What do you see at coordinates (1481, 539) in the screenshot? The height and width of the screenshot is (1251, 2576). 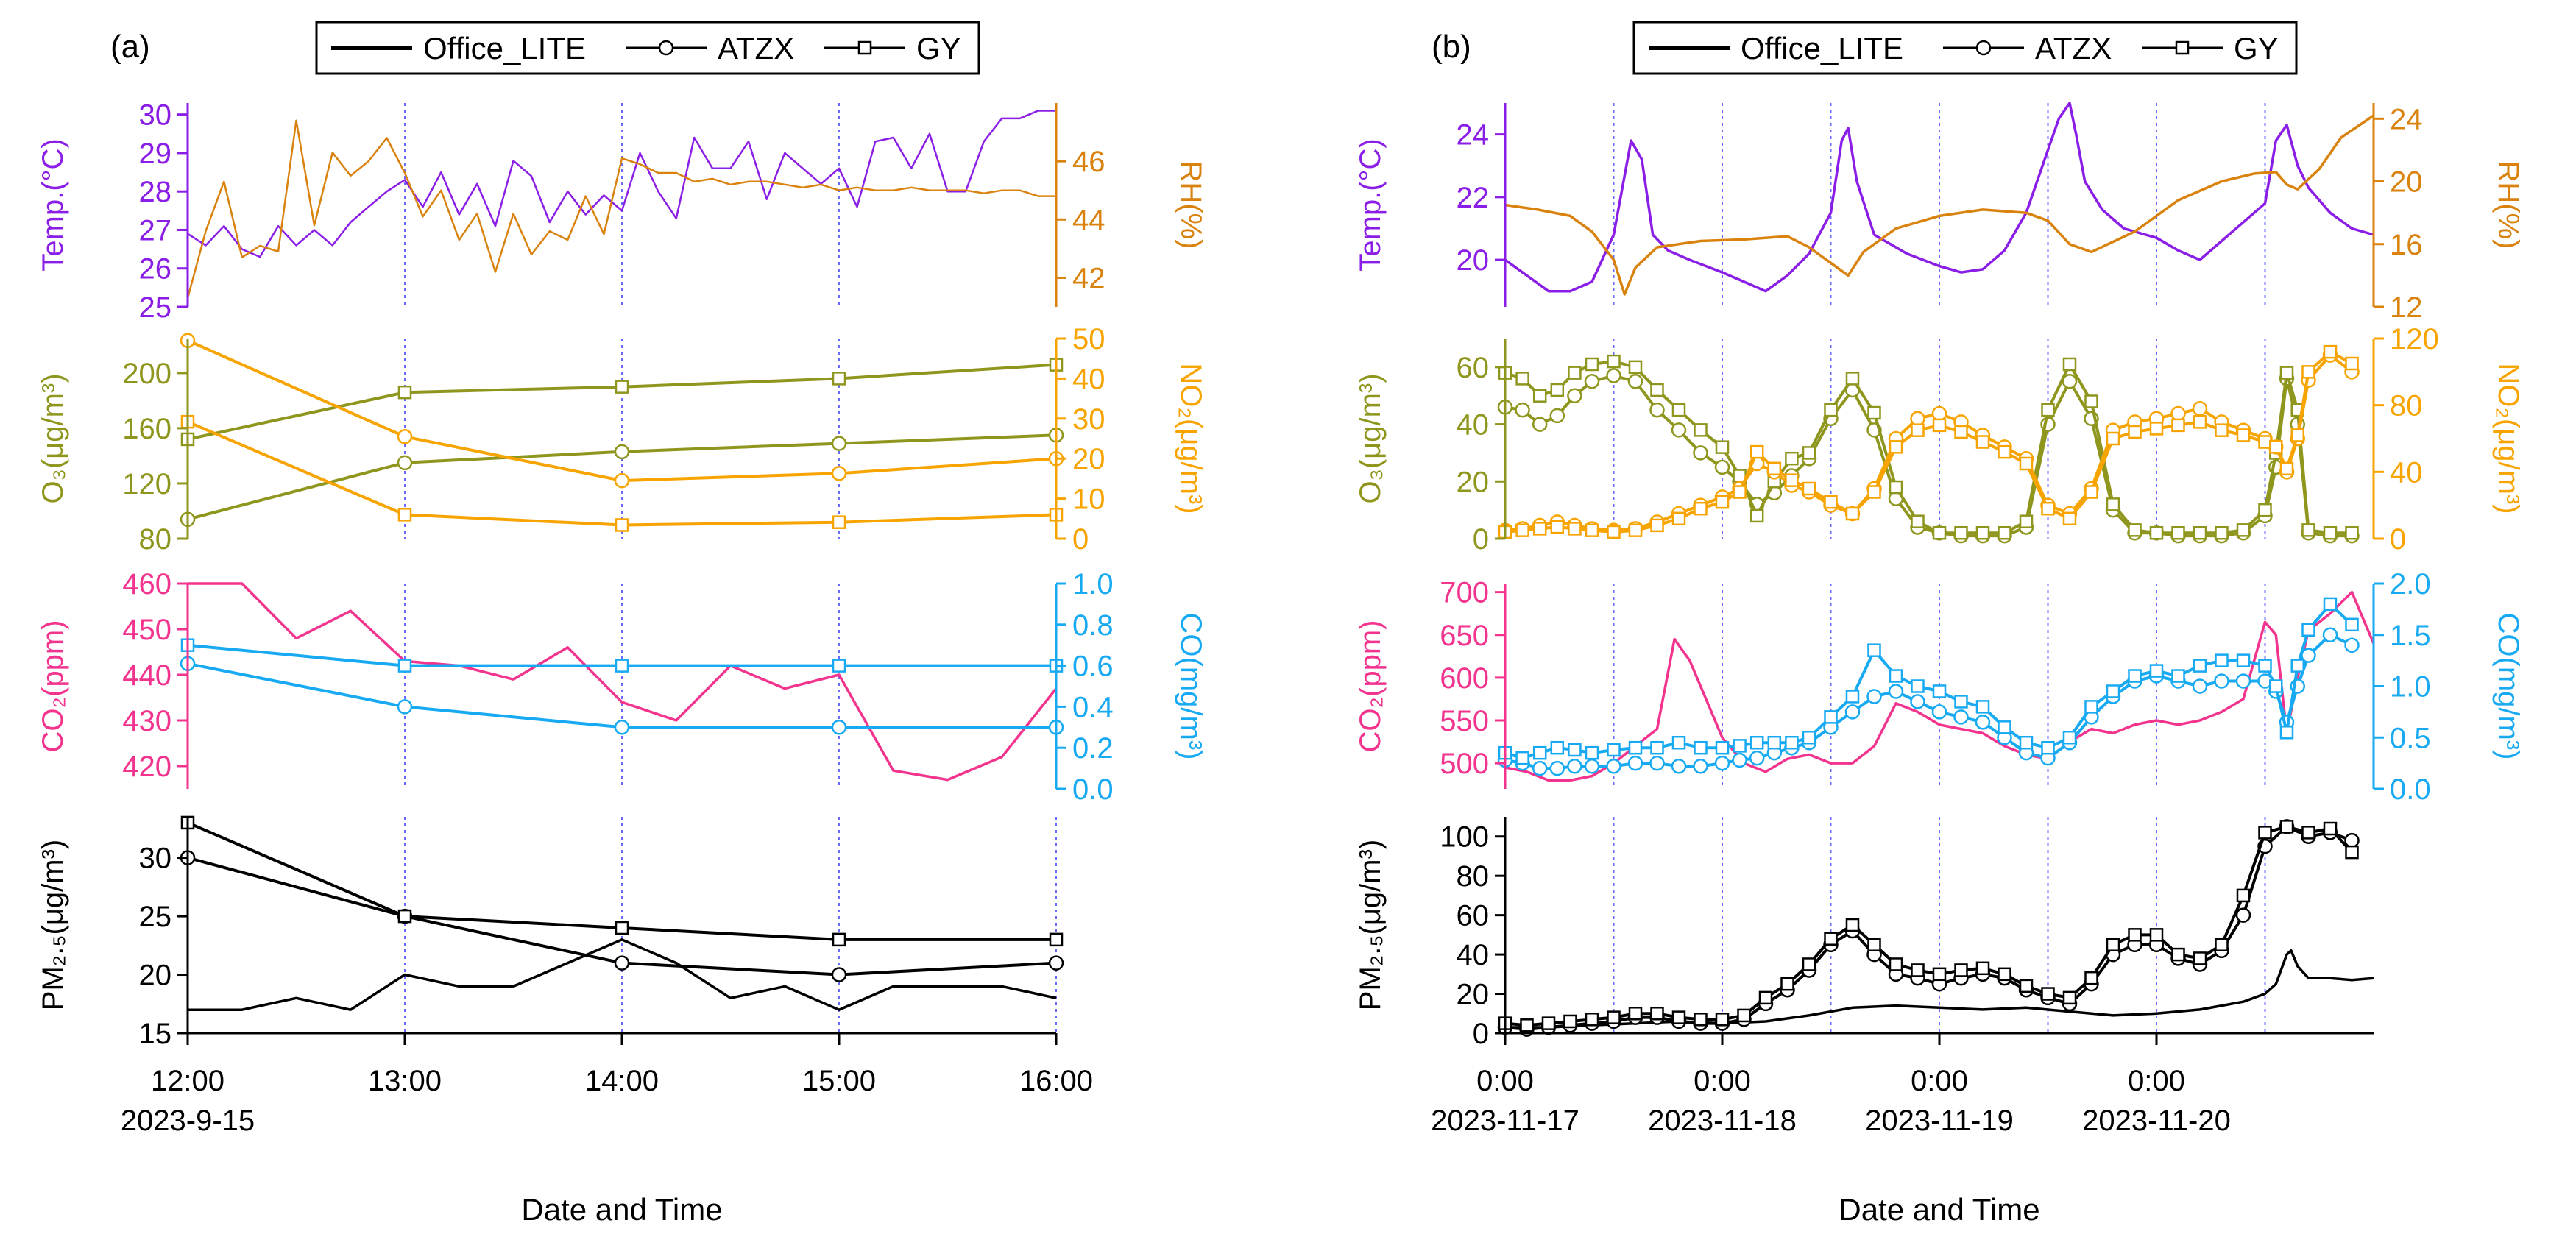 I see `left-tick-label: 0` at bounding box center [1481, 539].